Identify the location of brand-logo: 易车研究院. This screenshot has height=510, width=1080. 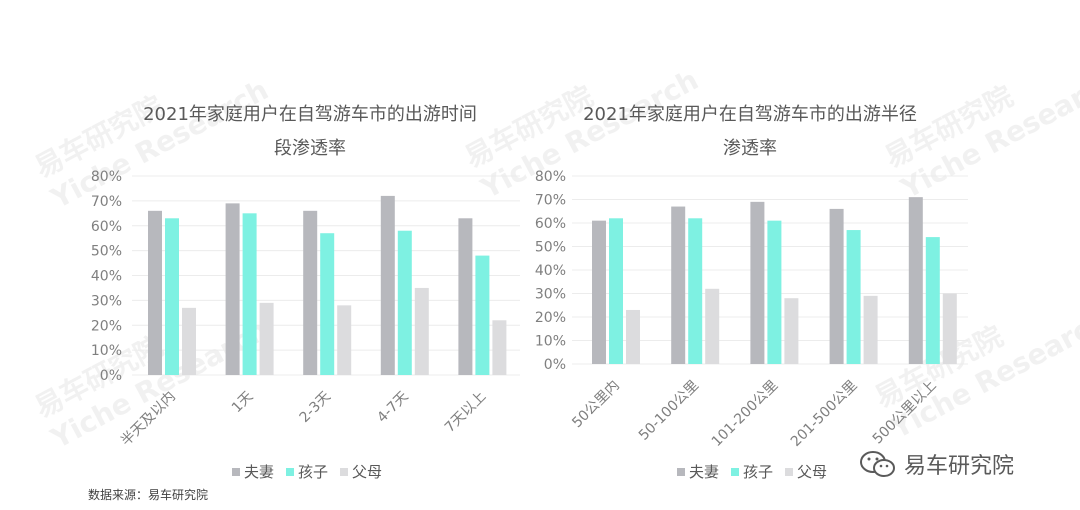
(936, 464).